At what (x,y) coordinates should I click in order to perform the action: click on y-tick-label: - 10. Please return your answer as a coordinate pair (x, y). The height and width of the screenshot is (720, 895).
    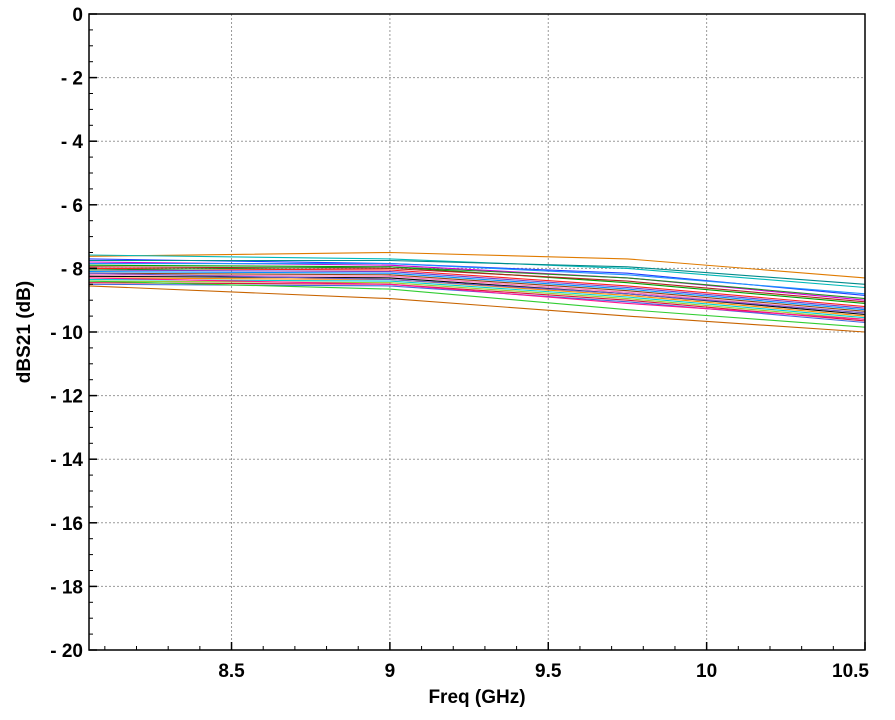
    Looking at the image, I should click on (66, 333).